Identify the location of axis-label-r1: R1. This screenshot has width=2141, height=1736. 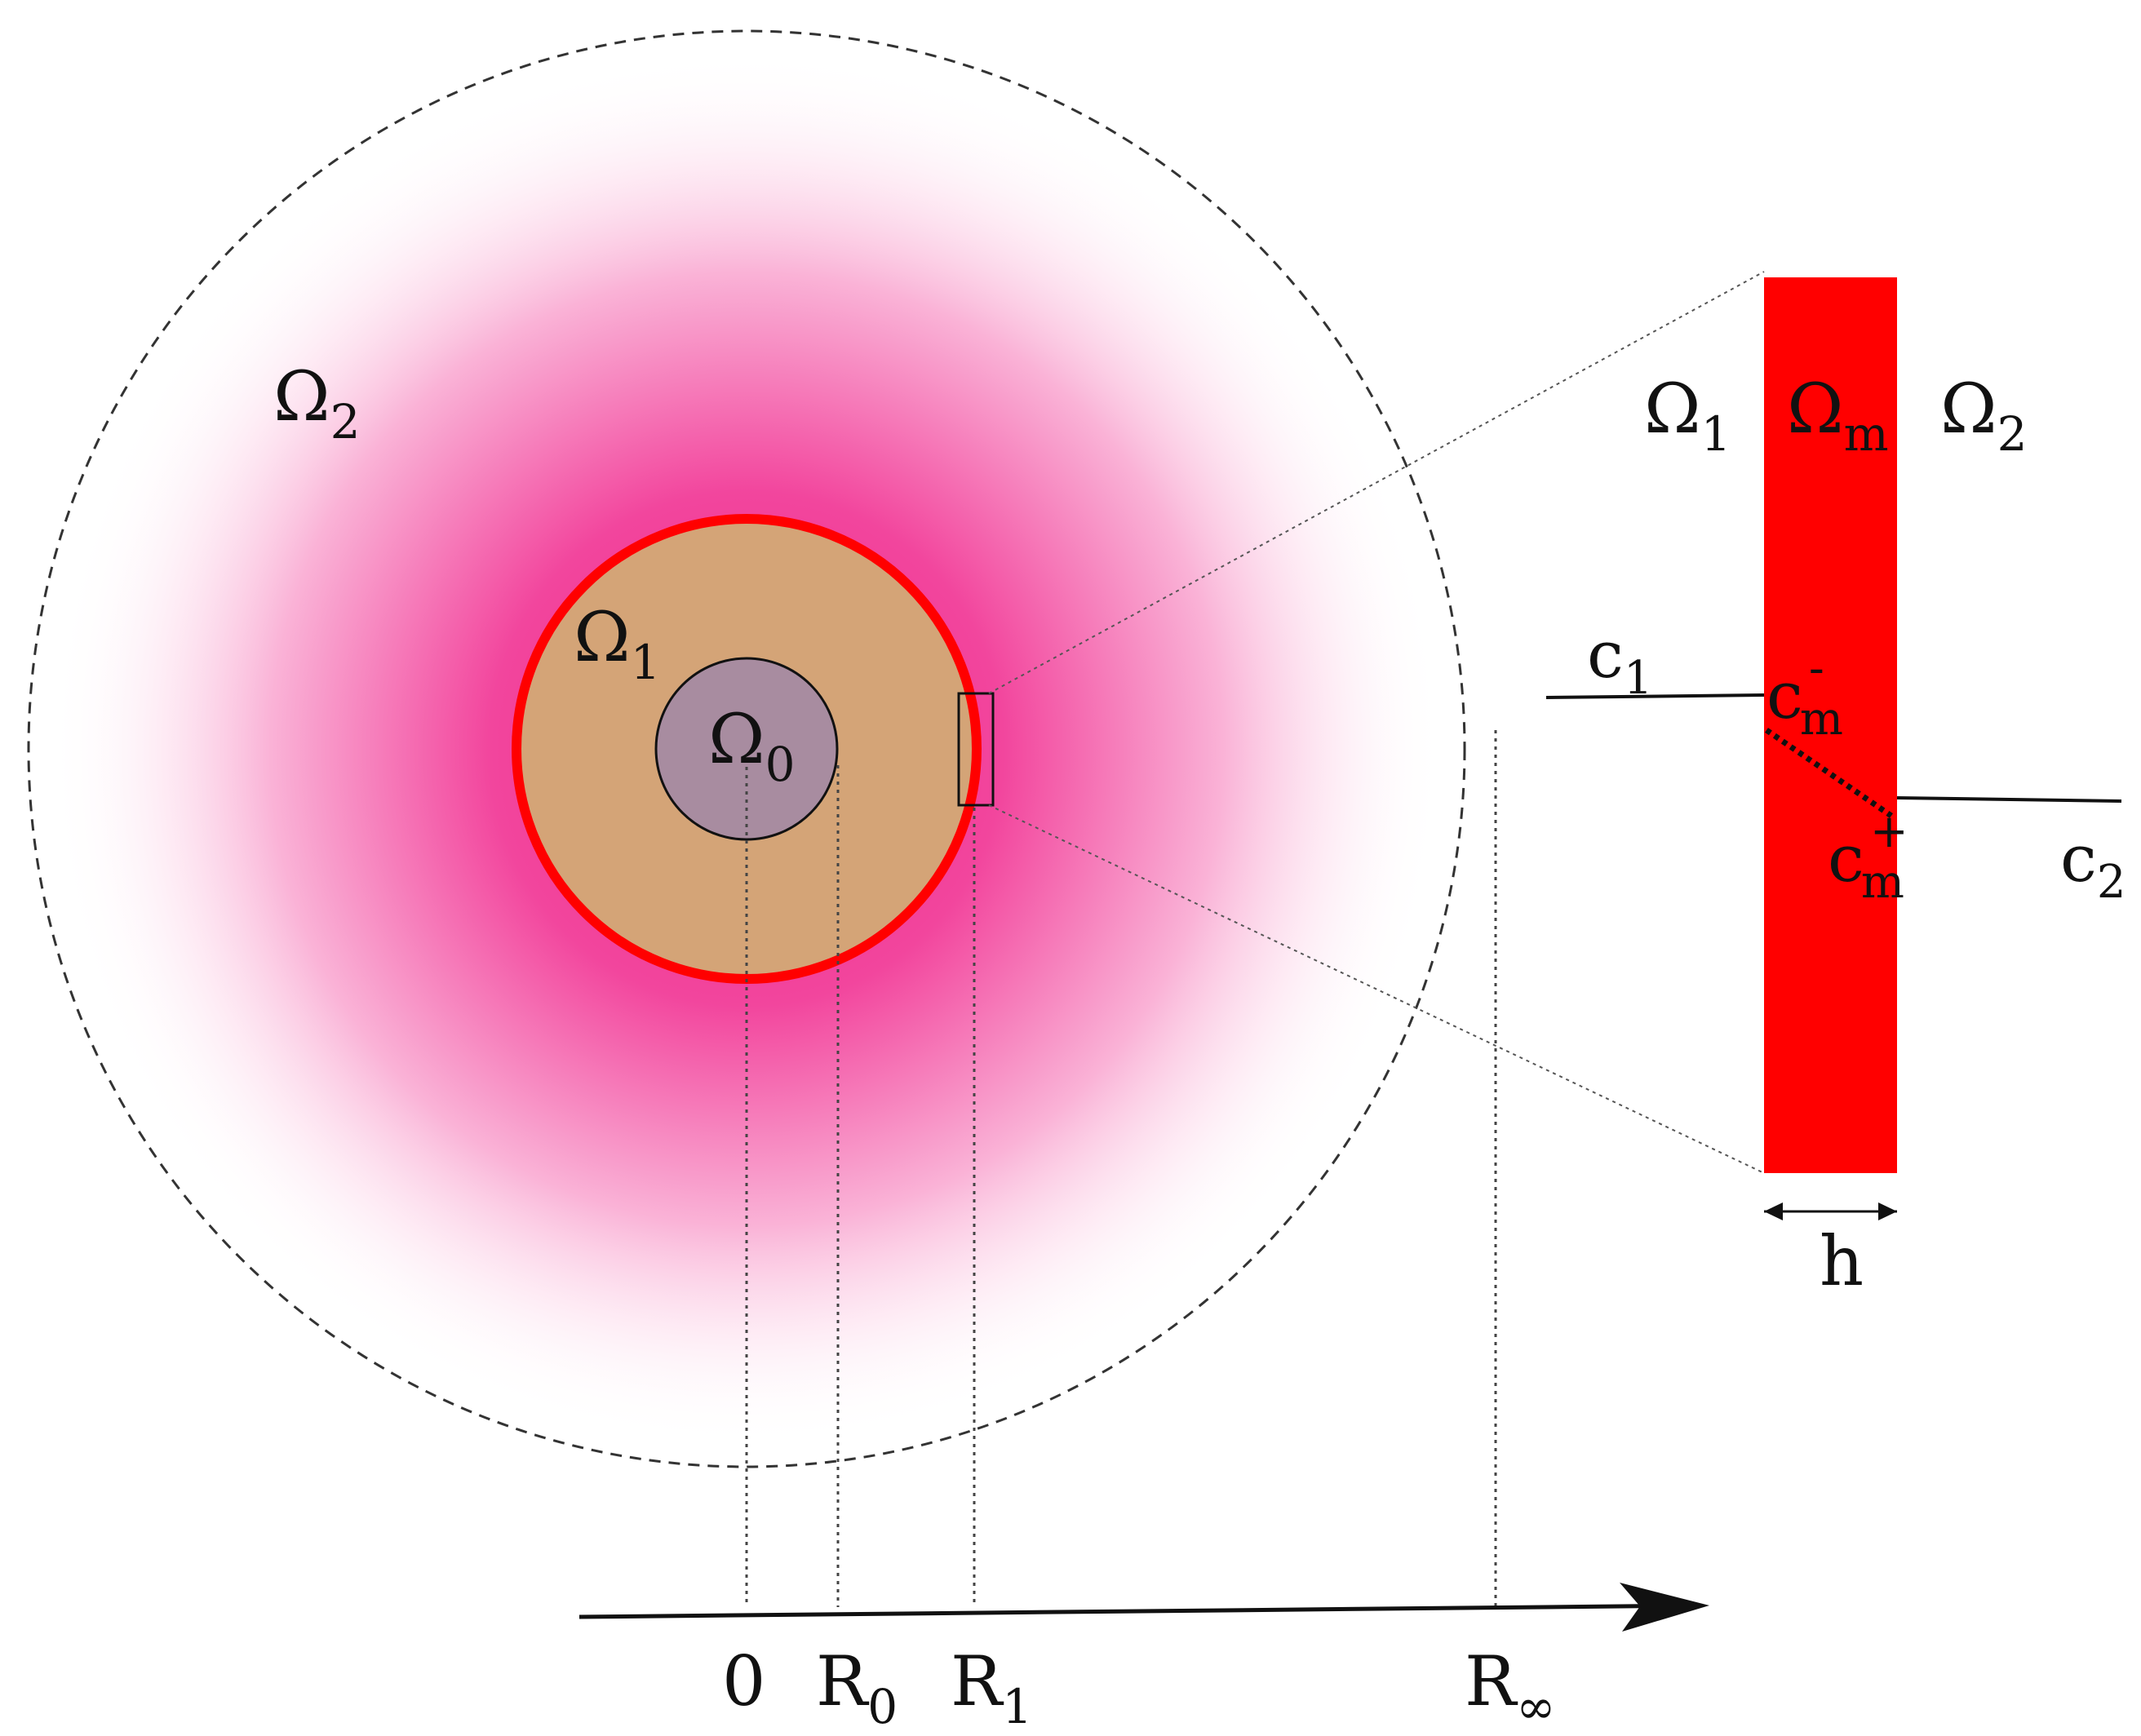
(991, 1687).